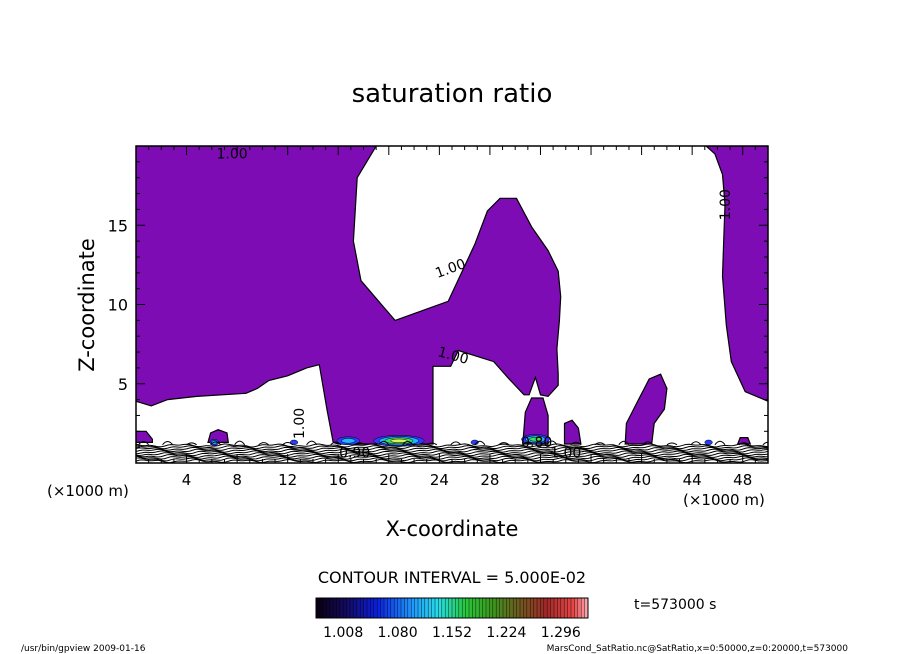  I want to click on x-tick-label: 4, so click(187, 480).